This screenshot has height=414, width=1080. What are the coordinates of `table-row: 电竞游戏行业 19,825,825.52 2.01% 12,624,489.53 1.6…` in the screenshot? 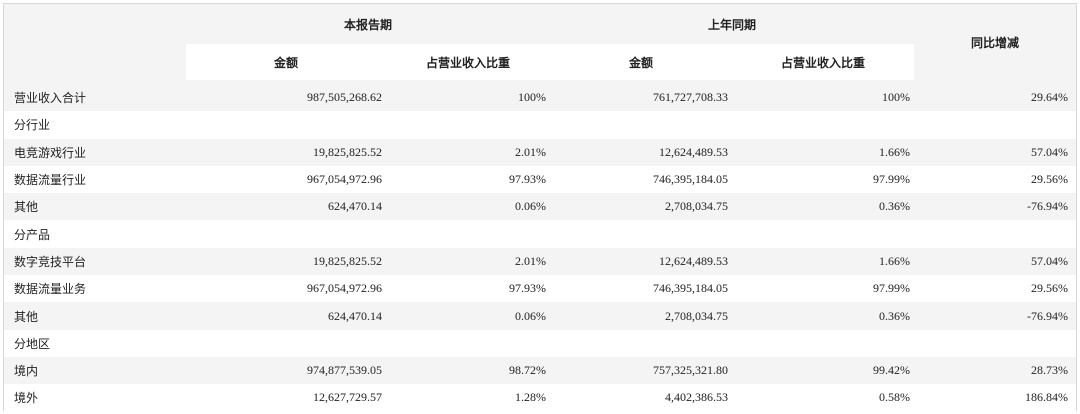 It's located at (540, 152).